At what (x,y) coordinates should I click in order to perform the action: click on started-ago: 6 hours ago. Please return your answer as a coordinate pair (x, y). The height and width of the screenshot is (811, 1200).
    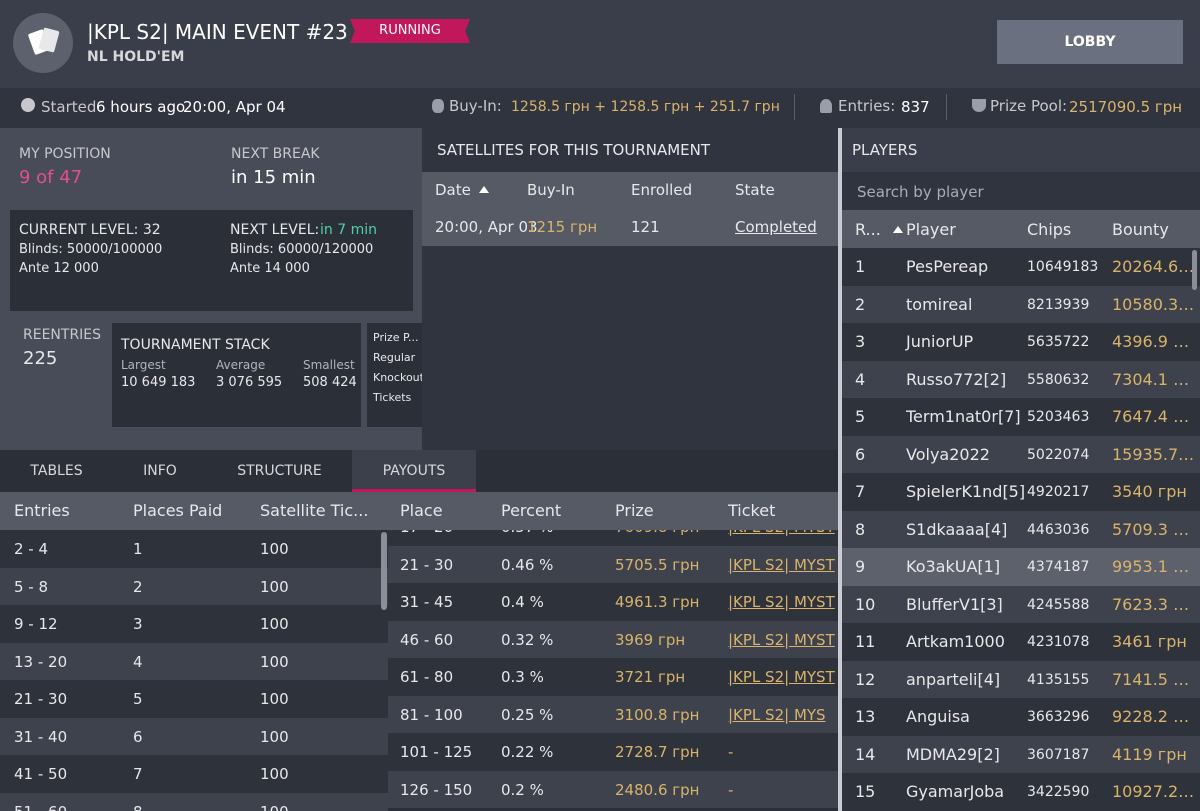
    Looking at the image, I should click on (141, 107).